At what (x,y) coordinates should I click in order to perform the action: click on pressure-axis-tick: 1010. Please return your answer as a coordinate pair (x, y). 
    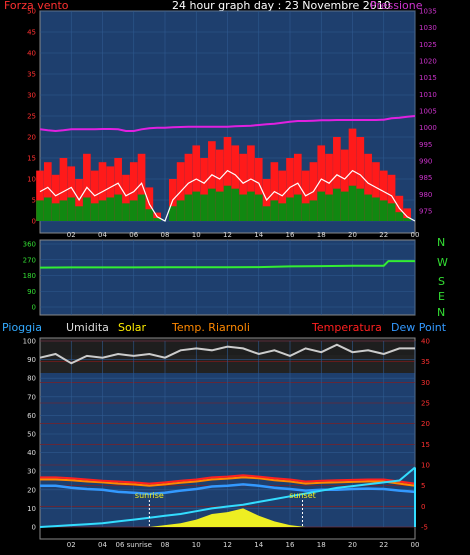
    Looking at the image, I should click on (428, 95).